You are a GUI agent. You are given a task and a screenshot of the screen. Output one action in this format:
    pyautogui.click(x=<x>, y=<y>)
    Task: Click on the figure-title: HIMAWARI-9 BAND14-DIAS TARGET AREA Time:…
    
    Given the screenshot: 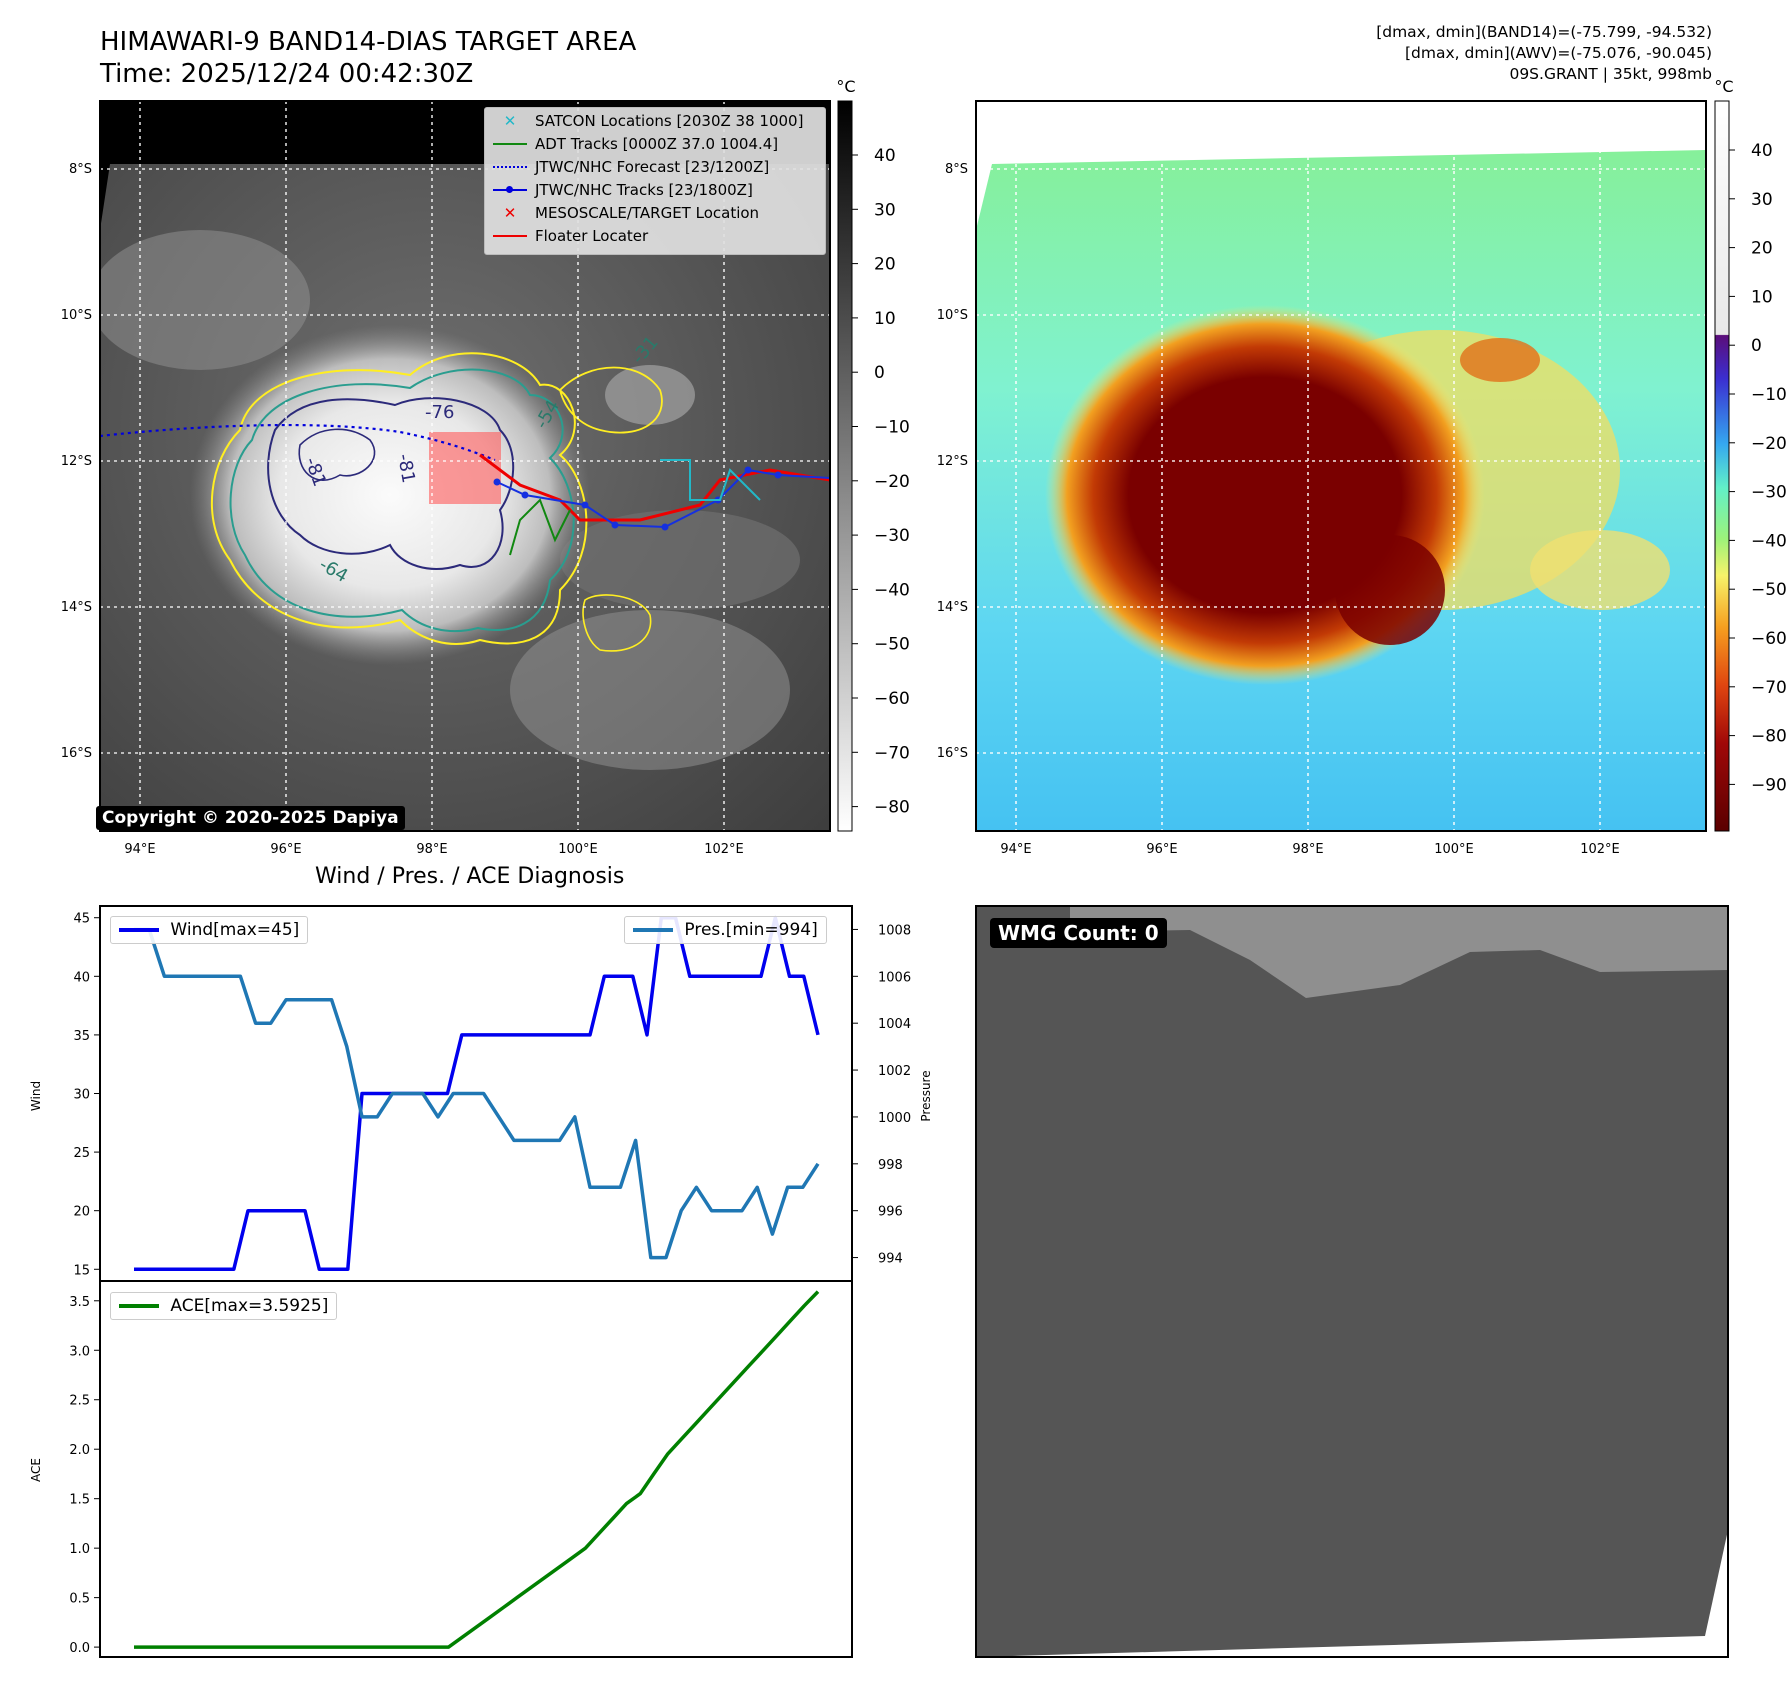 What is the action you would take?
    pyautogui.click(x=368, y=58)
    